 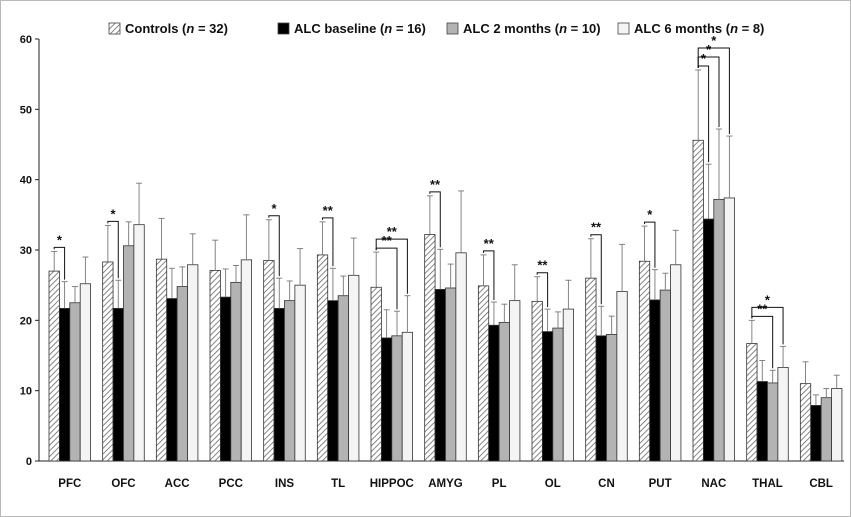 What do you see at coordinates (26, 110) in the screenshot?
I see `y-tick-label: 50` at bounding box center [26, 110].